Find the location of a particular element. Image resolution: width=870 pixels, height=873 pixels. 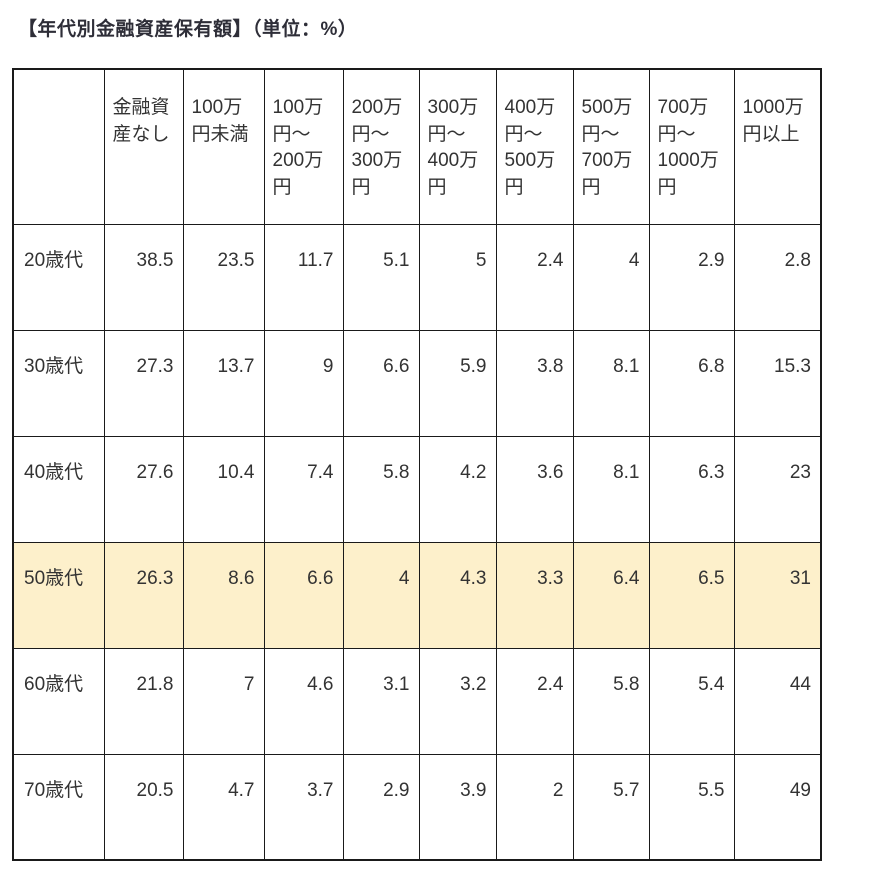

data-cell: 49 is located at coordinates (777, 807).